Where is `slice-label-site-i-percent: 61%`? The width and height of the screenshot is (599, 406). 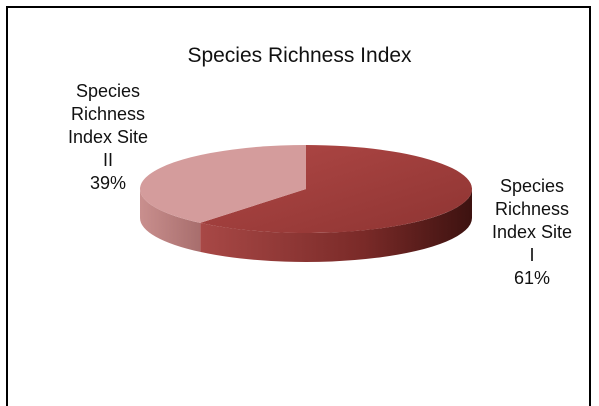 slice-label-site-i-percent: 61% is located at coordinates (532, 278).